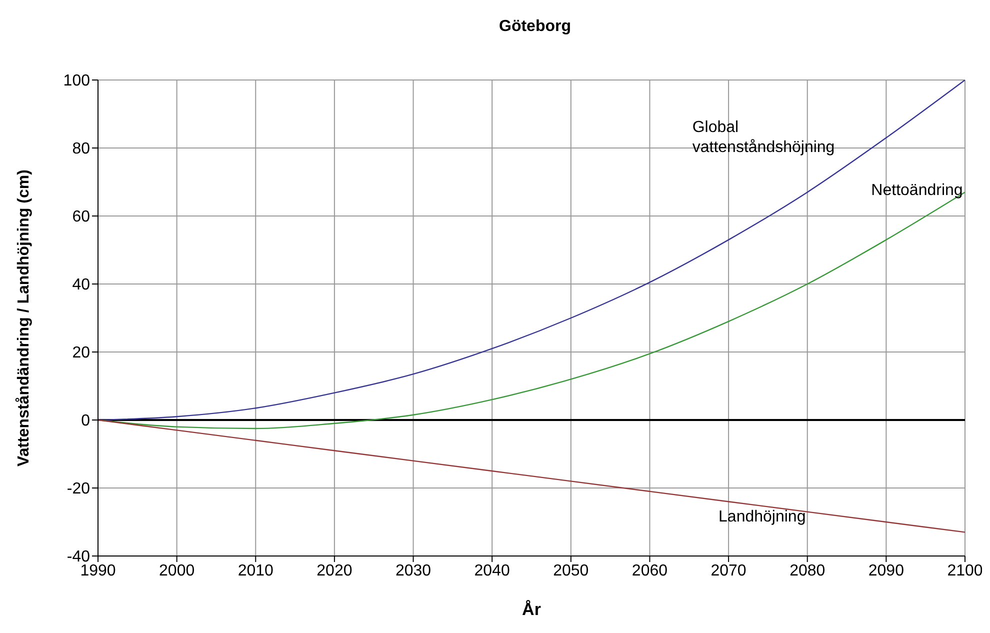 The width and height of the screenshot is (990, 633). I want to click on x-tick-label: 2030, so click(413, 571).